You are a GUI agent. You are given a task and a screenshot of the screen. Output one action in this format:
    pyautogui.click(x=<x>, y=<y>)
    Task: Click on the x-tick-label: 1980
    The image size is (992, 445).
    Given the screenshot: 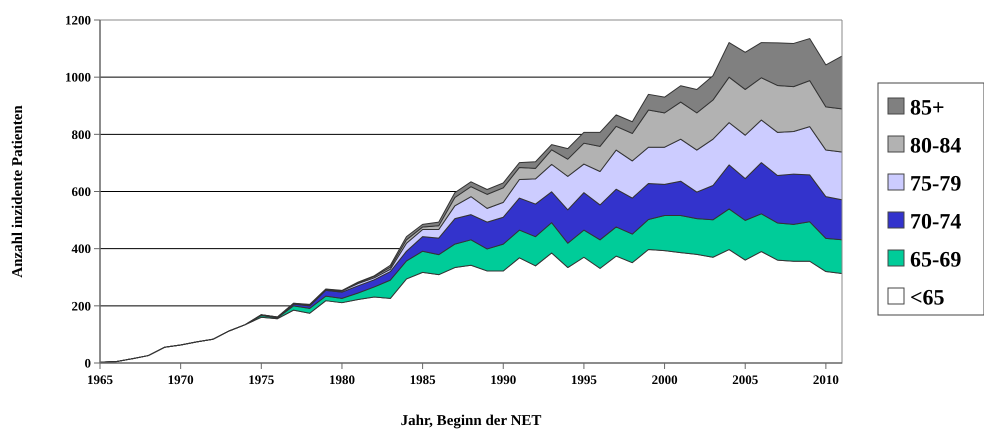 What is the action you would take?
    pyautogui.click(x=341, y=379)
    